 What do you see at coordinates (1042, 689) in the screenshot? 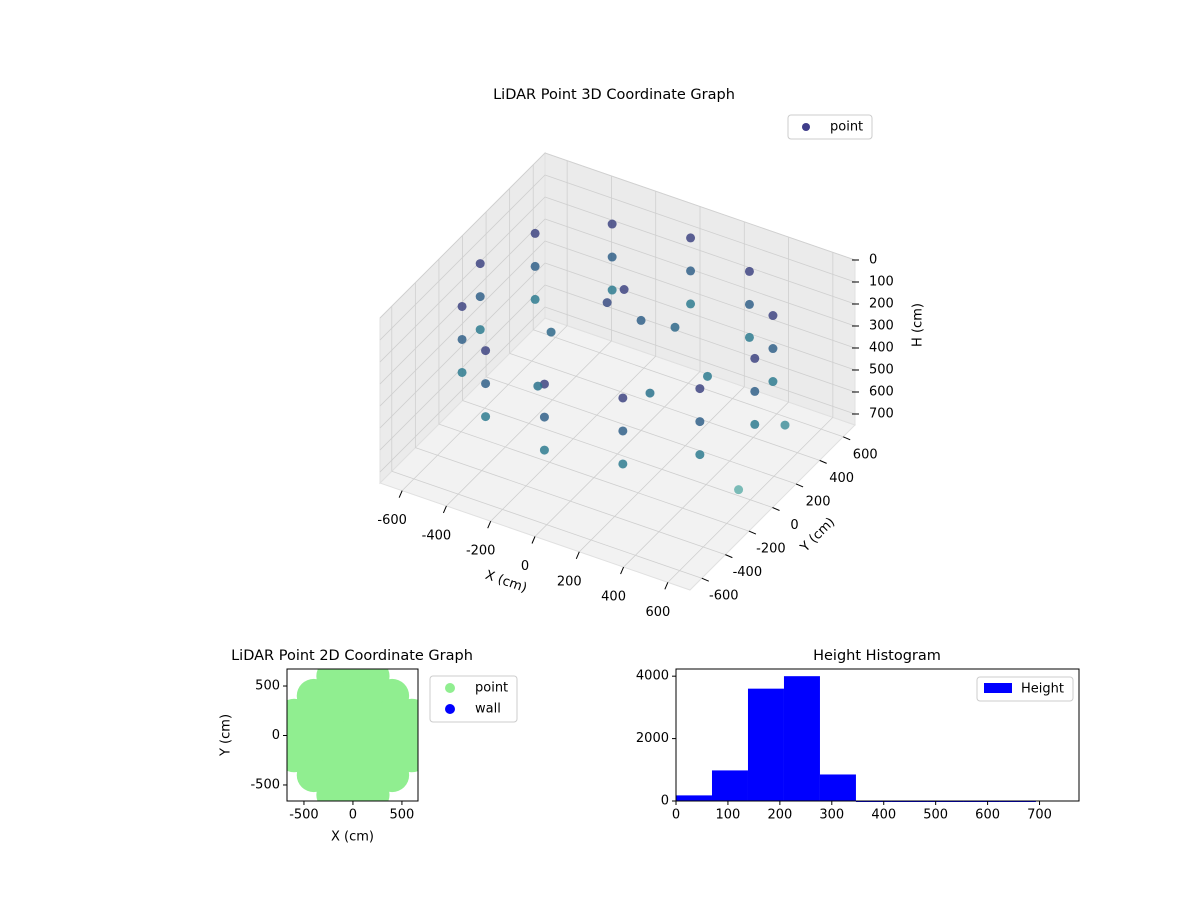
I see `legend-label: Height` at bounding box center [1042, 689].